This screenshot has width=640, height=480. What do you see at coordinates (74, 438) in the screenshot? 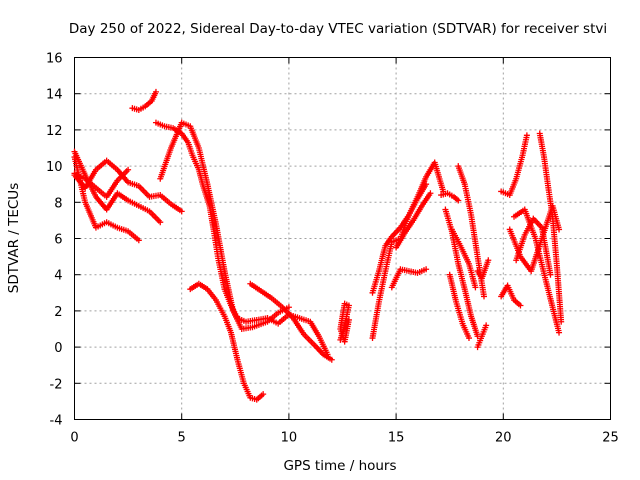
I see `x-tick-label-0: 0` at bounding box center [74, 438].